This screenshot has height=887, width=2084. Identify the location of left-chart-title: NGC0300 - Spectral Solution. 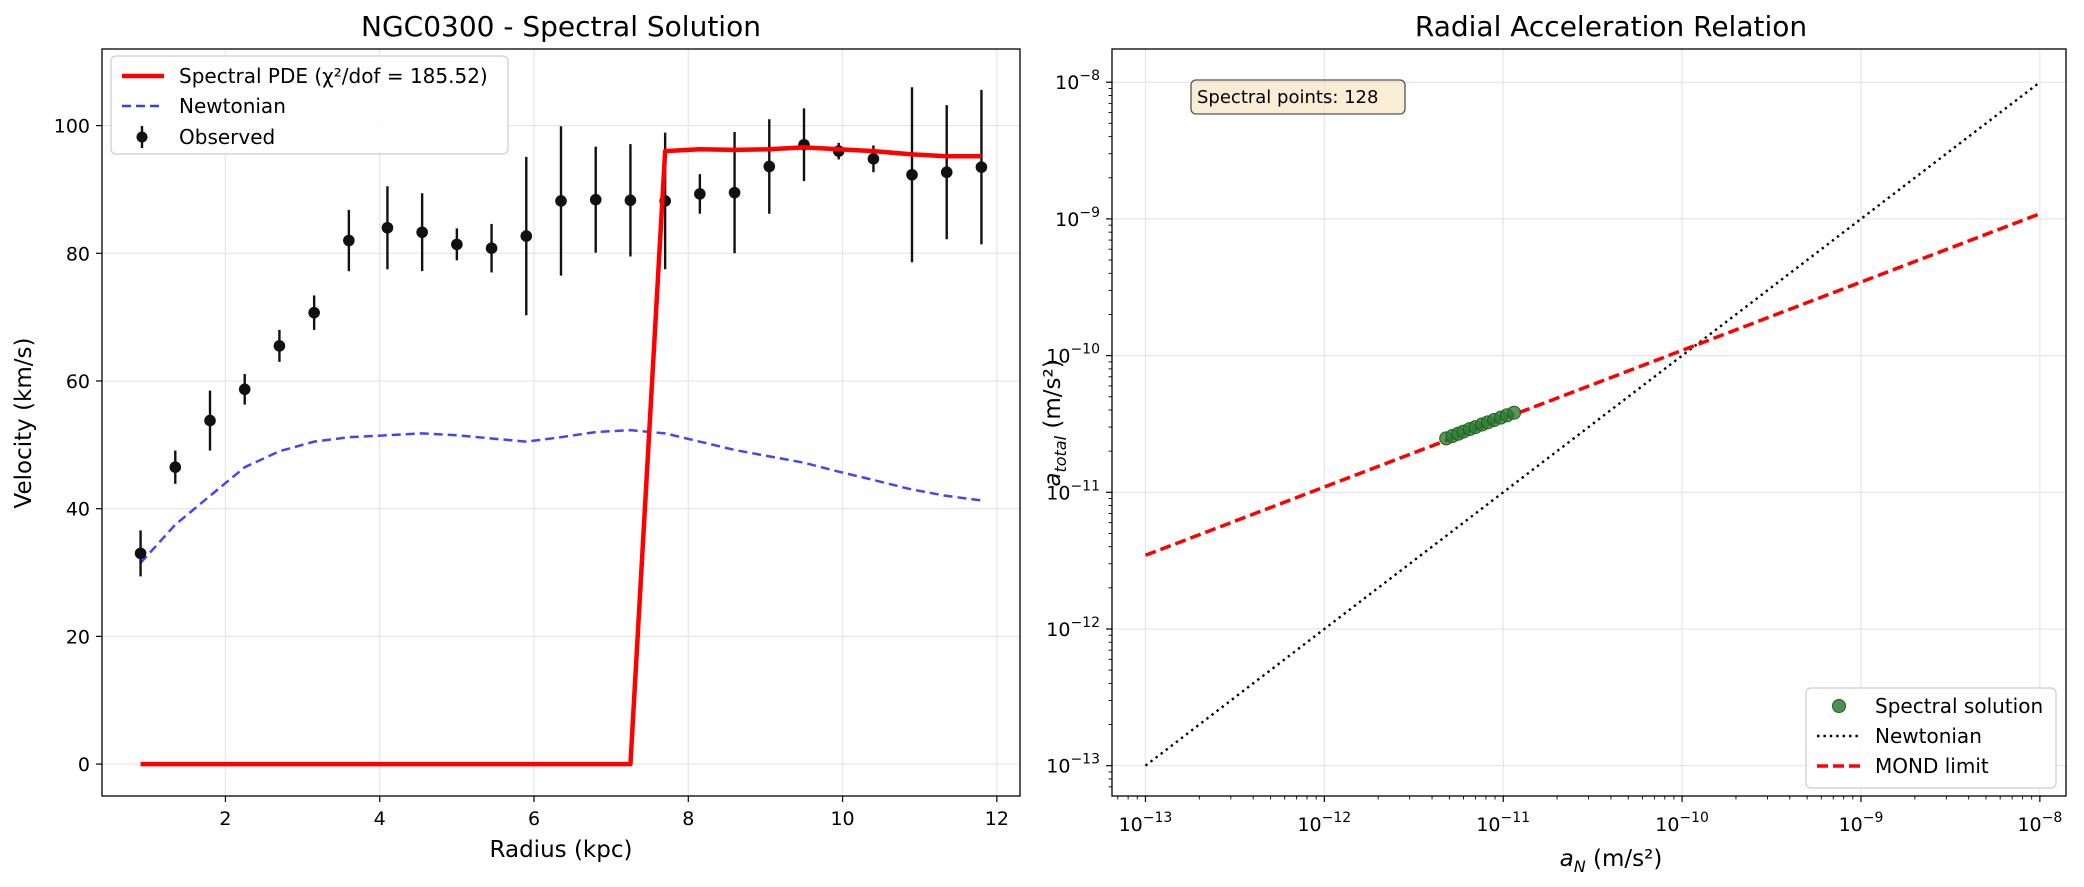
(561, 26).